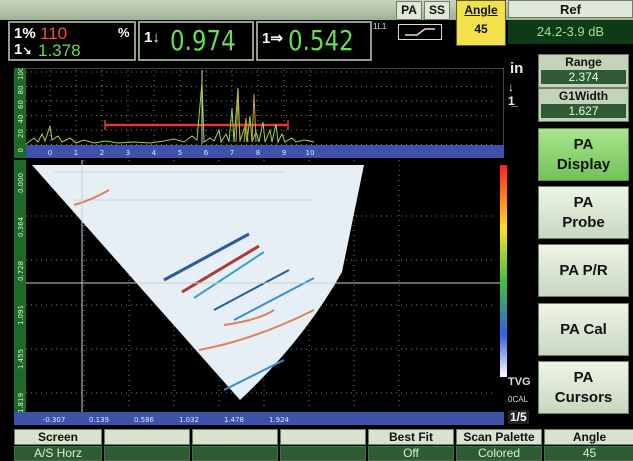 This screenshot has width=633, height=461. I want to click on ref-gain-box: Ref 24.2-3.9 dB, so click(570, 22).